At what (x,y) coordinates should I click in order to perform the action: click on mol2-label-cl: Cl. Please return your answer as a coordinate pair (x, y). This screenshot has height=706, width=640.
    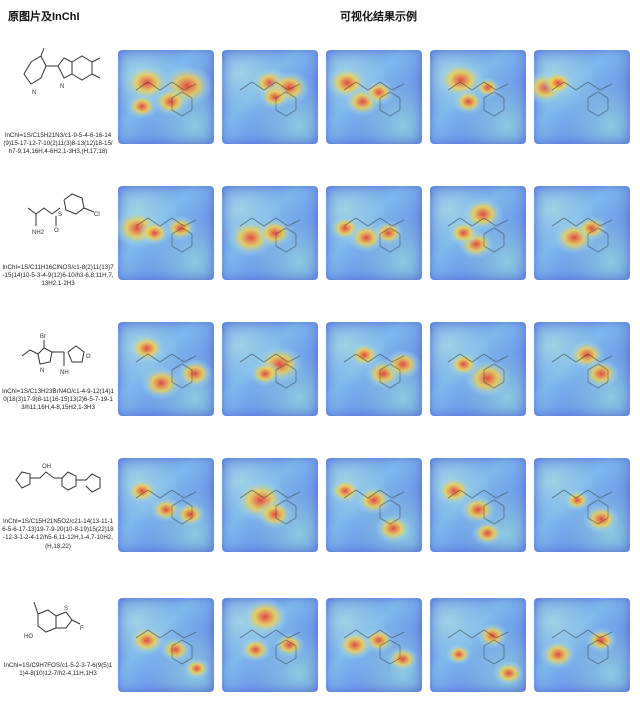
    Looking at the image, I should click on (97, 215).